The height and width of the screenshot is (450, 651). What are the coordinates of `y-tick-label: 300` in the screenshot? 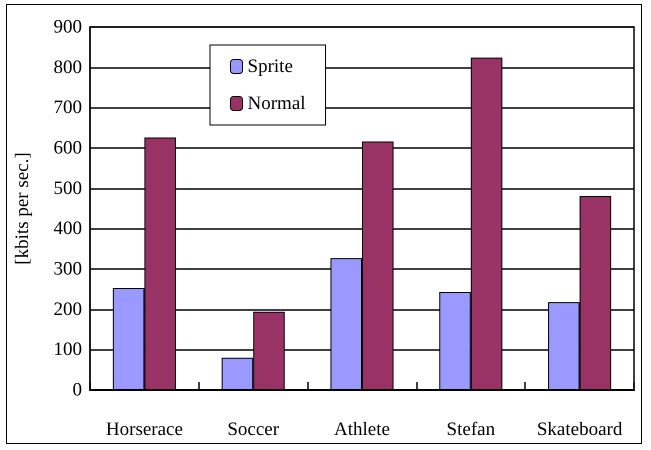 It's located at (68, 269).